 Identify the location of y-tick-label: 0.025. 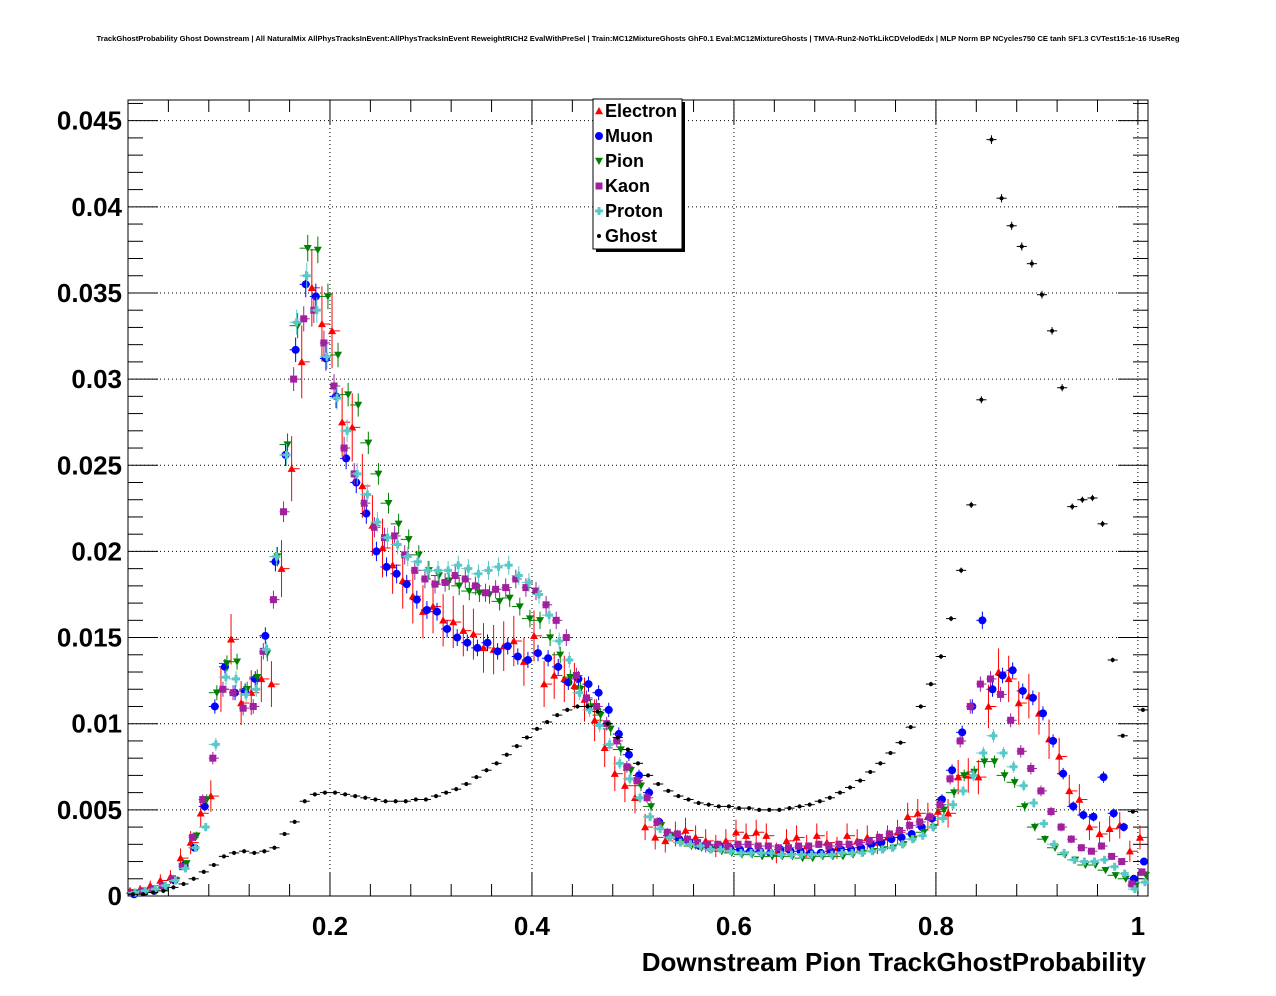
(89, 465).